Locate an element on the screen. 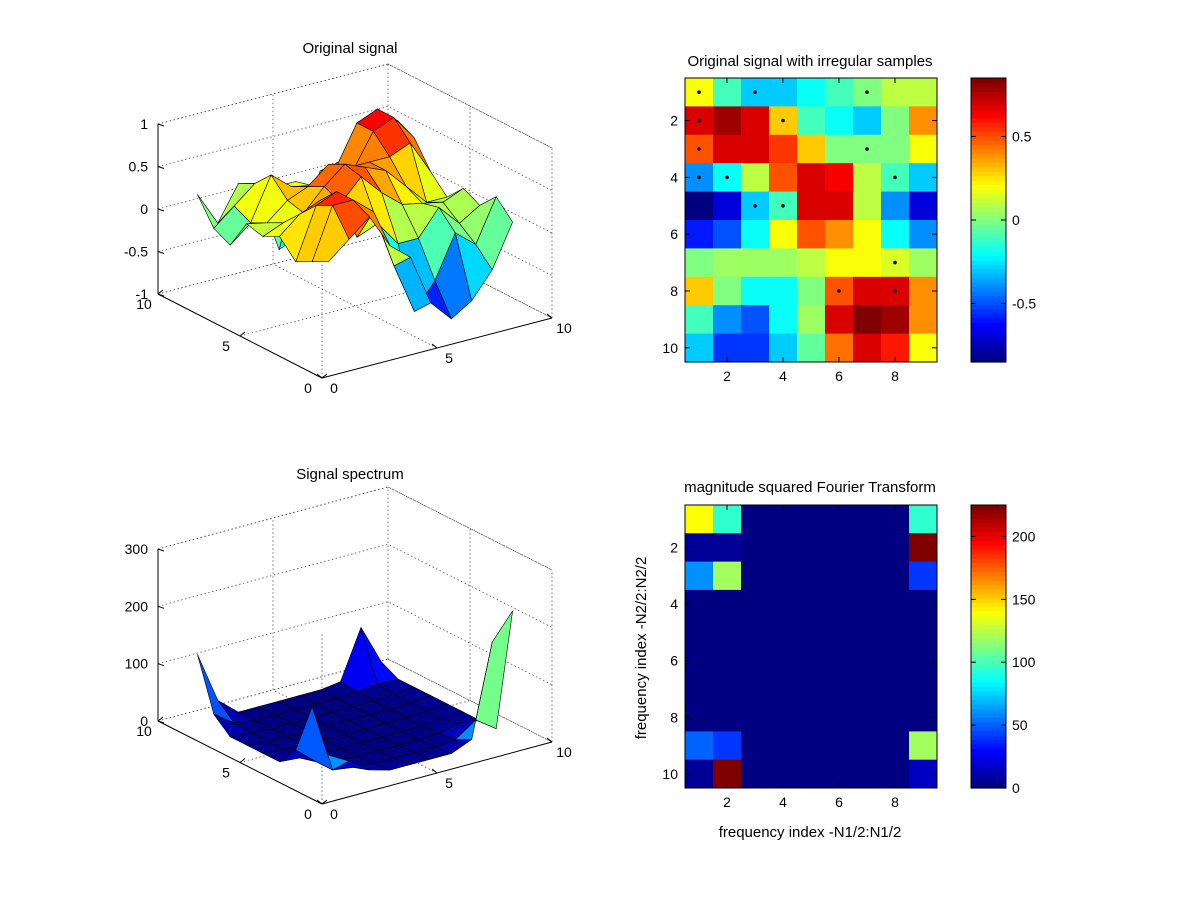 This screenshot has width=1200, height=900. irregular-samples-y-tick-label: 6 is located at coordinates (674, 234).